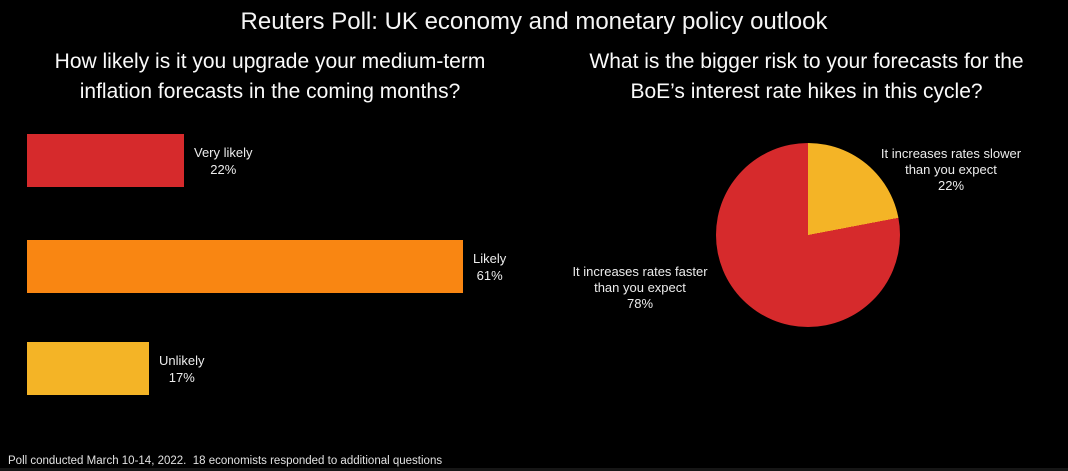 Image resolution: width=1068 pixels, height=471 pixels. What do you see at coordinates (534, 469) in the screenshot?
I see `bottom-edge-strip` at bounding box center [534, 469].